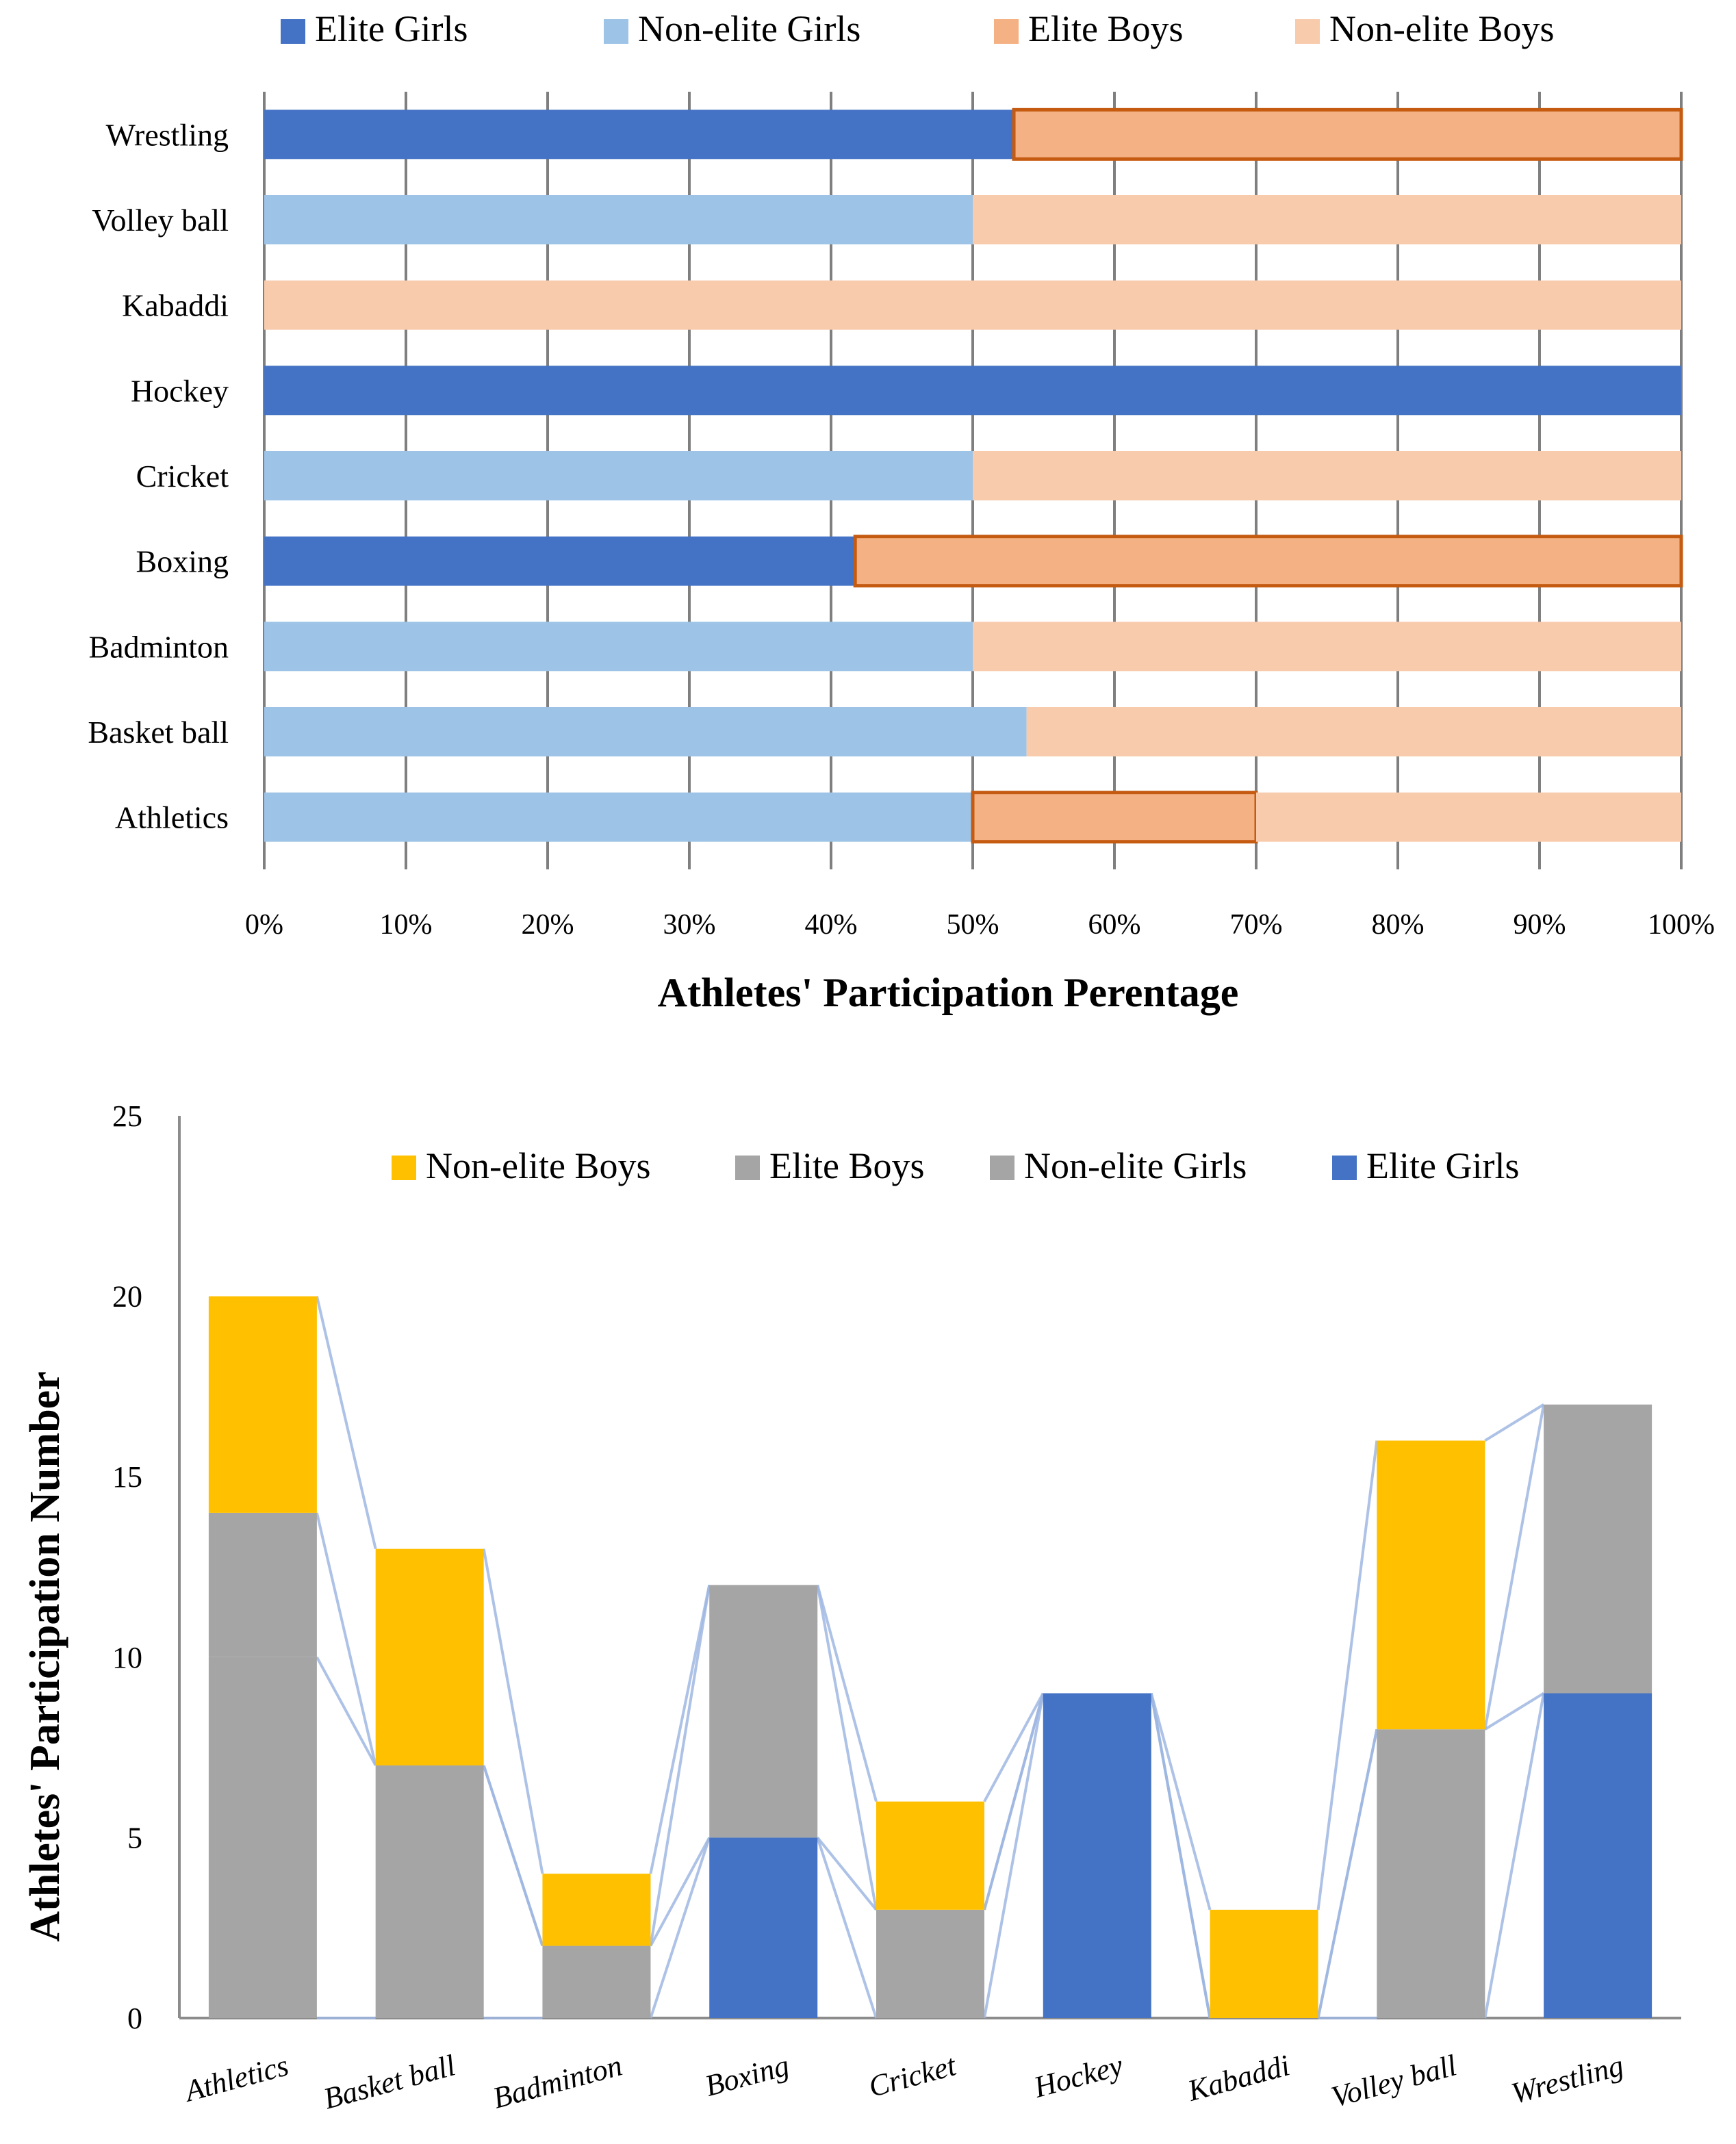 This screenshot has width=1736, height=2144. What do you see at coordinates (167, 134) in the screenshot?
I see `y-tick-label-wrestling: Wrestling` at bounding box center [167, 134].